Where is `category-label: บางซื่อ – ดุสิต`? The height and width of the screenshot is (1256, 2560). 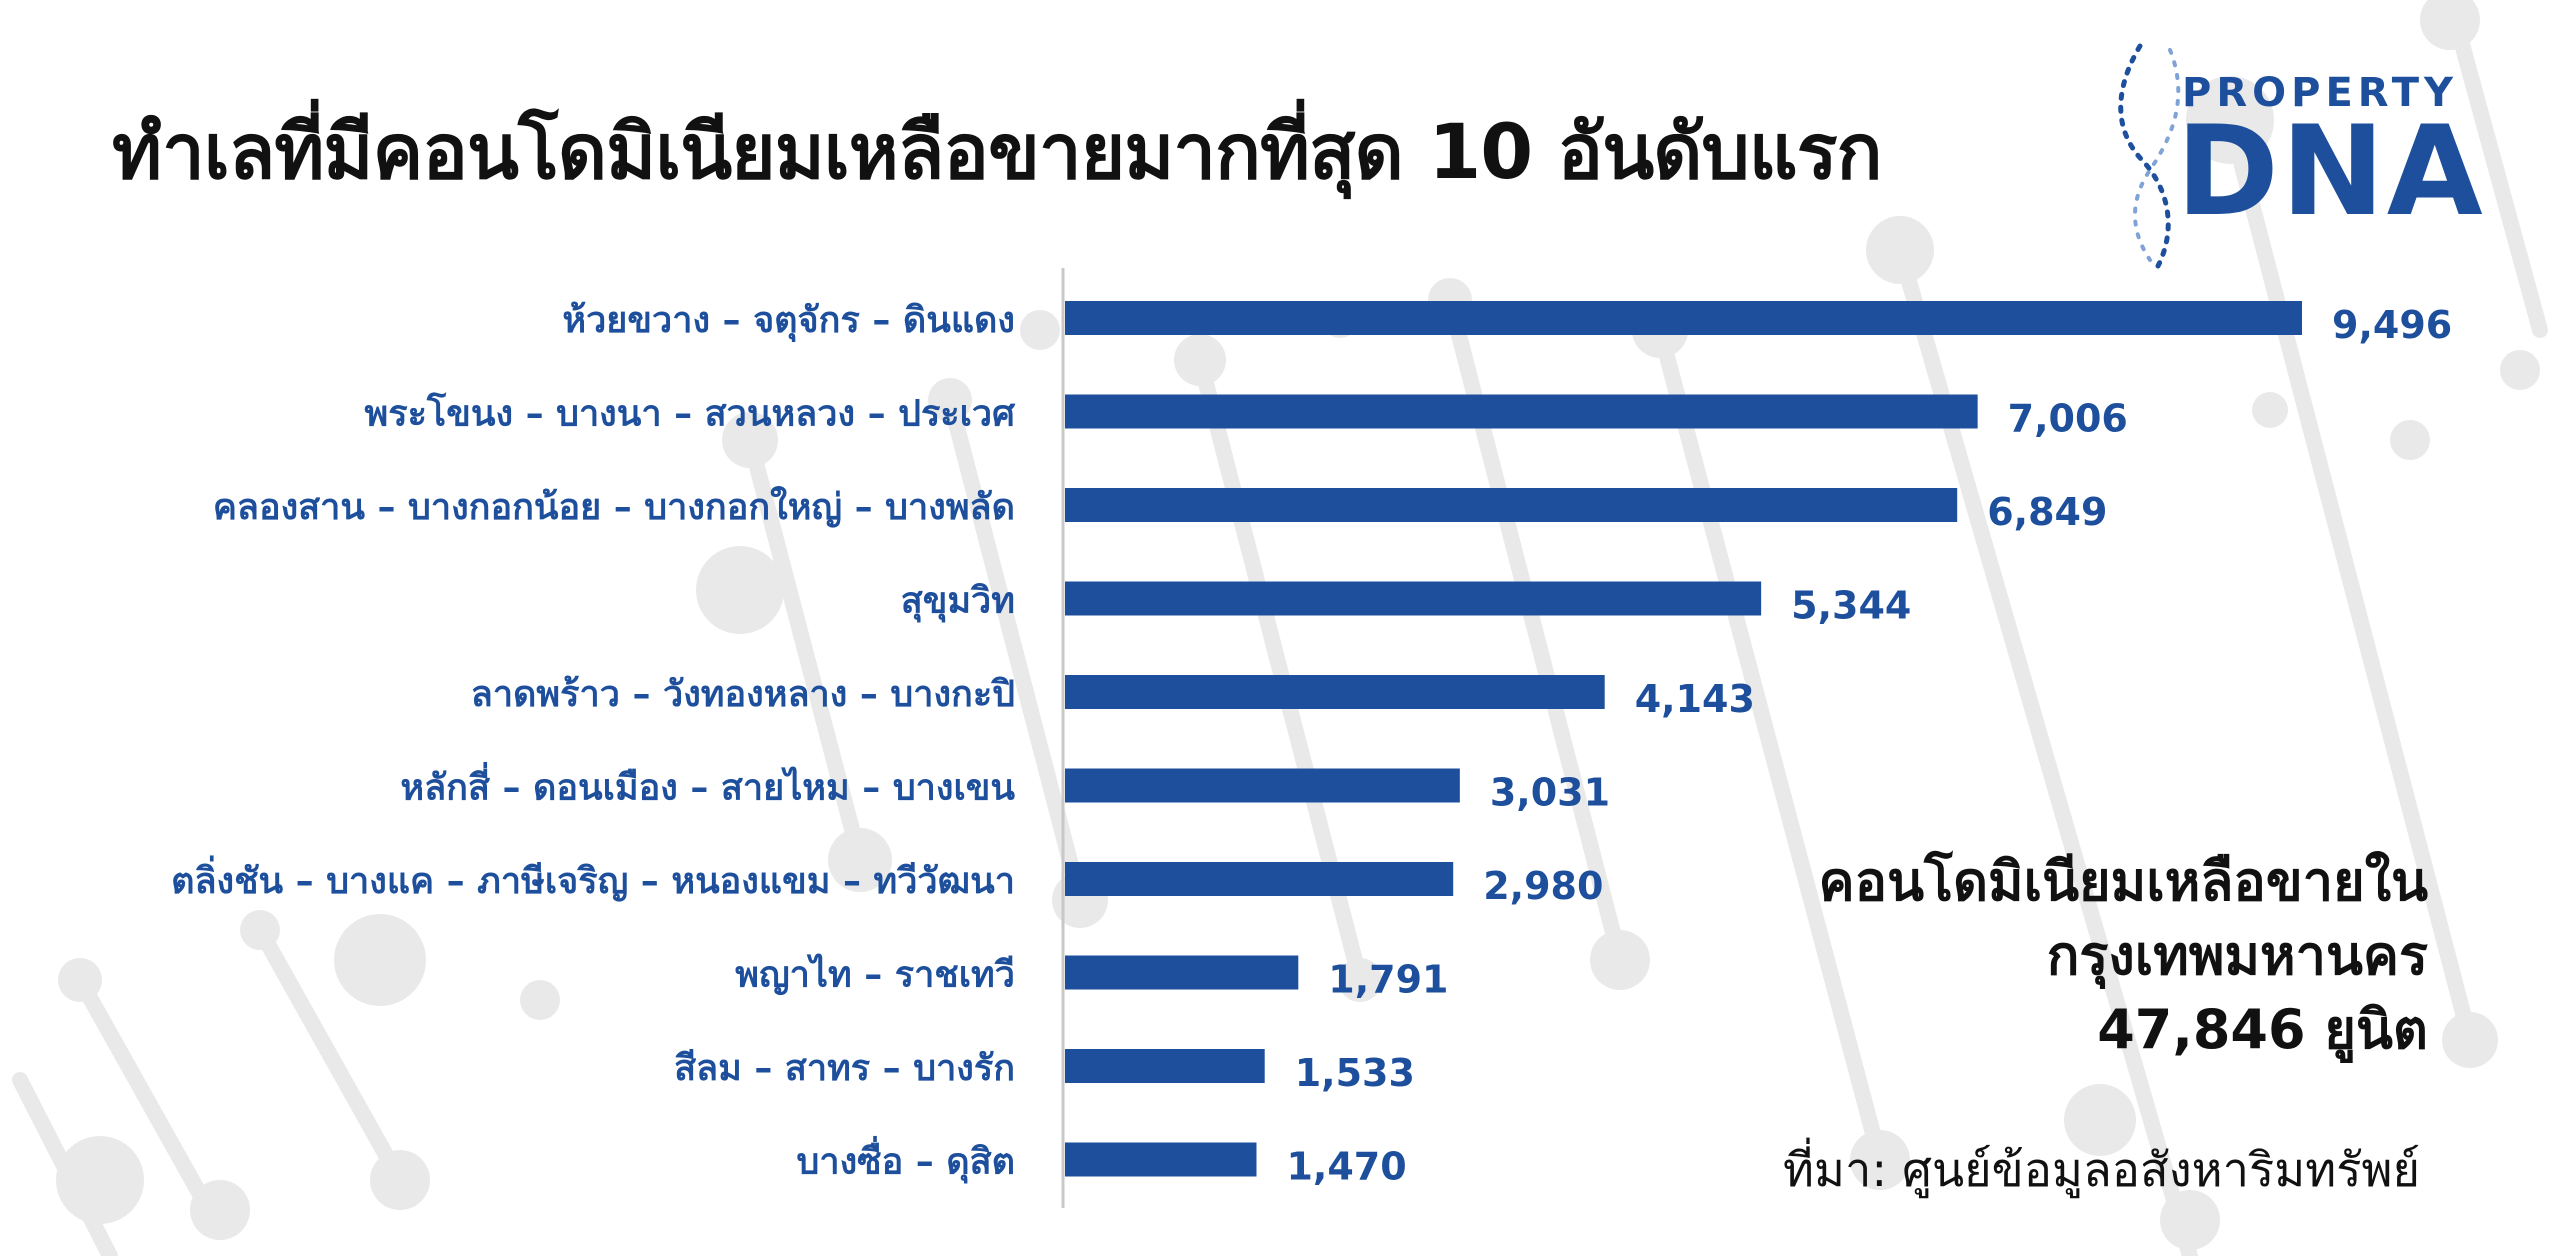
category-label: บางซื่อ – ดุสิต is located at coordinates (906, 1160).